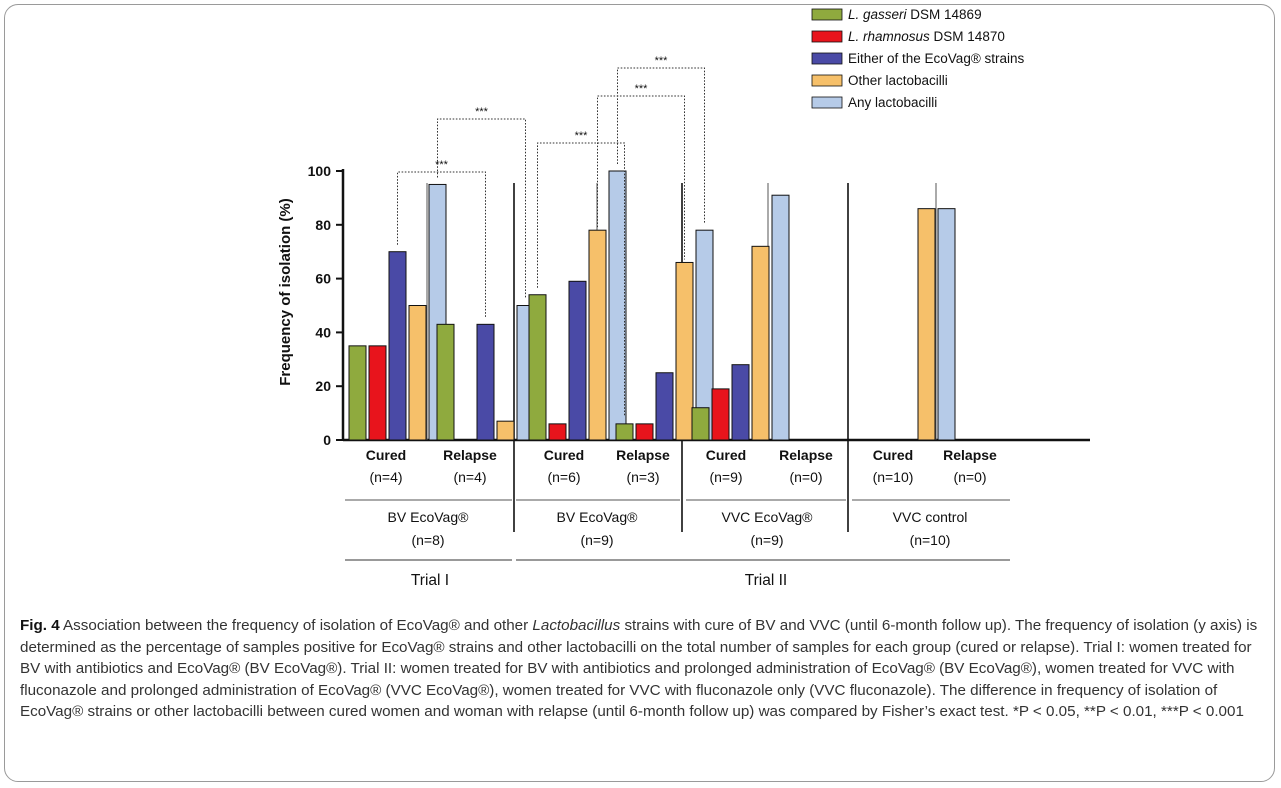 The width and height of the screenshot is (1281, 788). Describe the element at coordinates (582, 136) in the screenshot. I see `sig-label-2: ***` at that location.